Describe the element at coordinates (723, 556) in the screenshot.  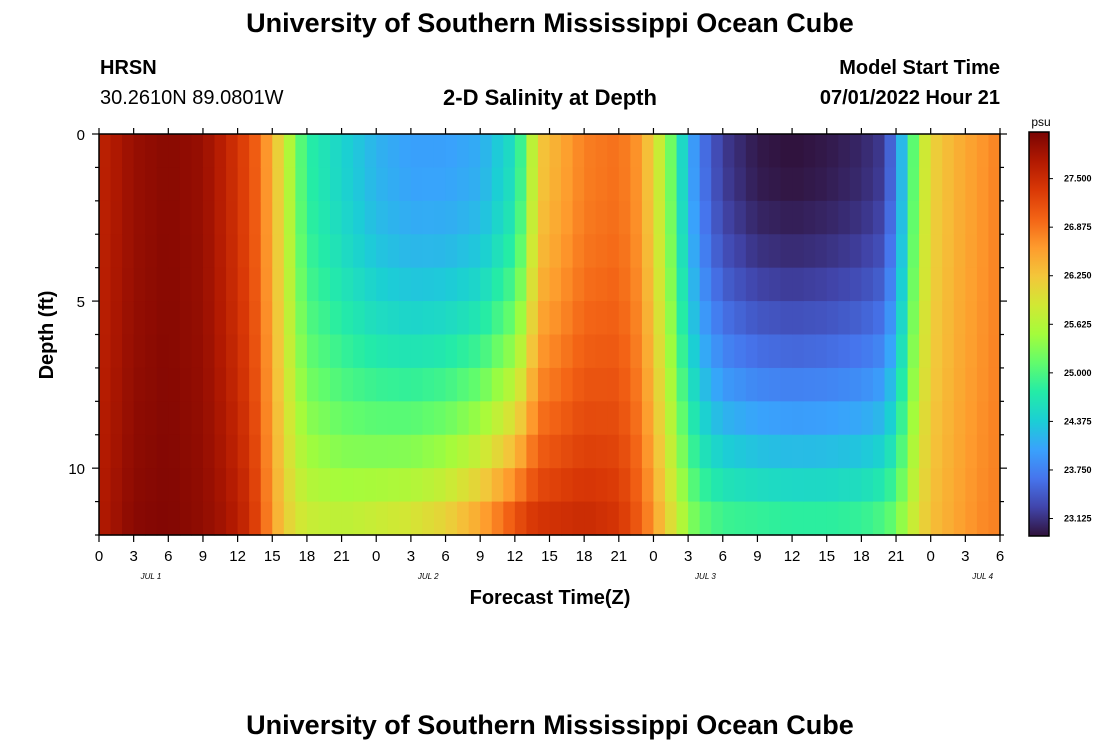
I see `x-tick-label: 6` at that location.